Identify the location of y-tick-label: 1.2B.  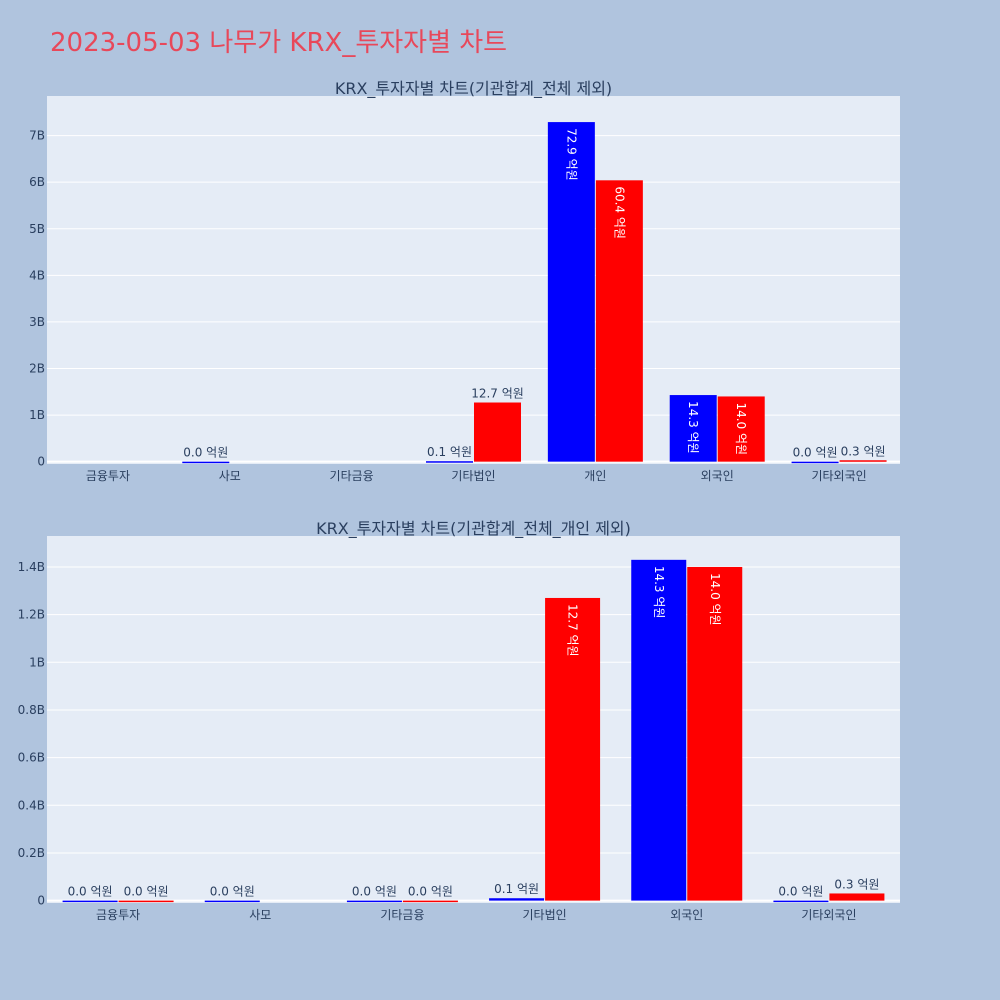
(31, 615).